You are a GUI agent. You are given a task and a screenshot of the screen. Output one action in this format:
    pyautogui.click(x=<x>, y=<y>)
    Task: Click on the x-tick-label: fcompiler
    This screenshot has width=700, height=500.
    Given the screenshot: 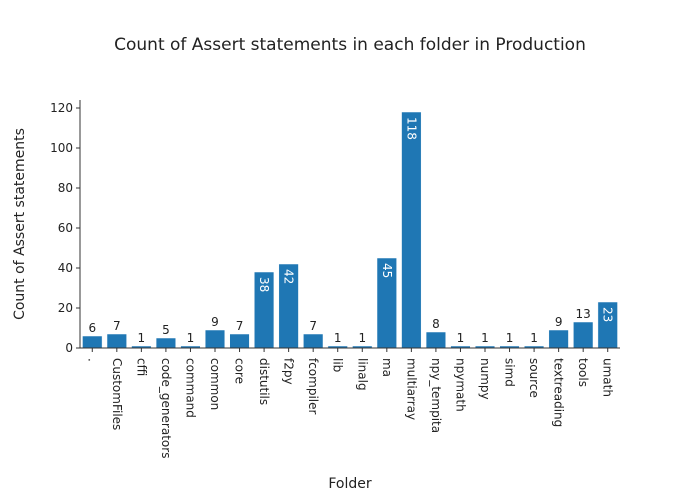 What is the action you would take?
    pyautogui.click(x=313, y=386)
    